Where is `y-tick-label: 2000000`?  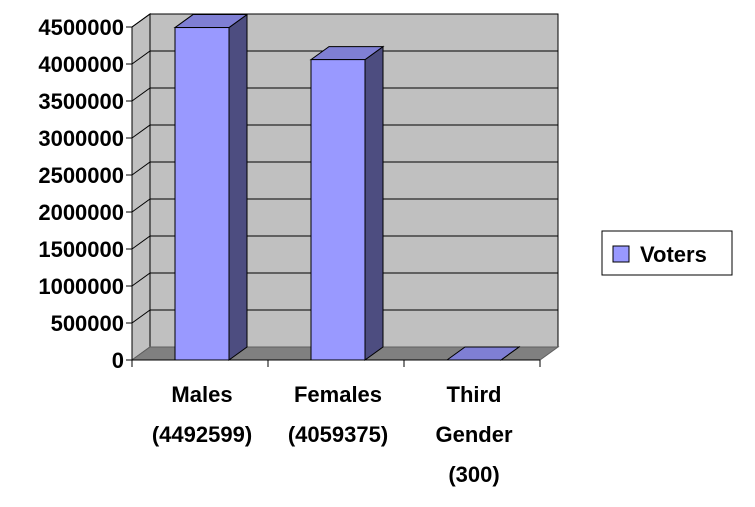 y-tick-label: 2000000 is located at coordinates (81, 212).